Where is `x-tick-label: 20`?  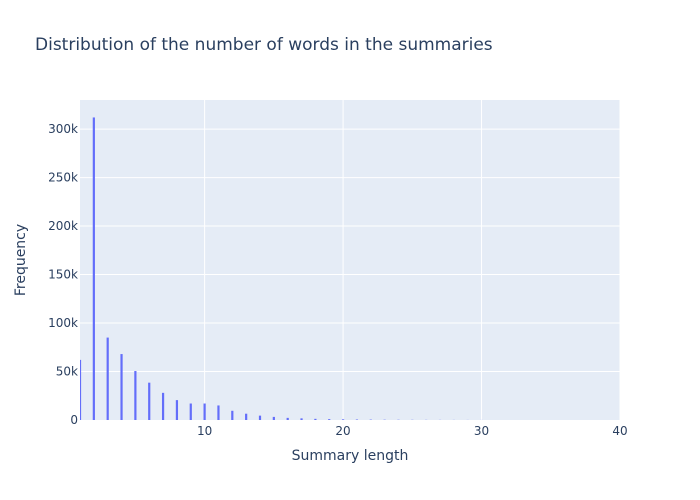 x-tick-label: 20 is located at coordinates (342, 431).